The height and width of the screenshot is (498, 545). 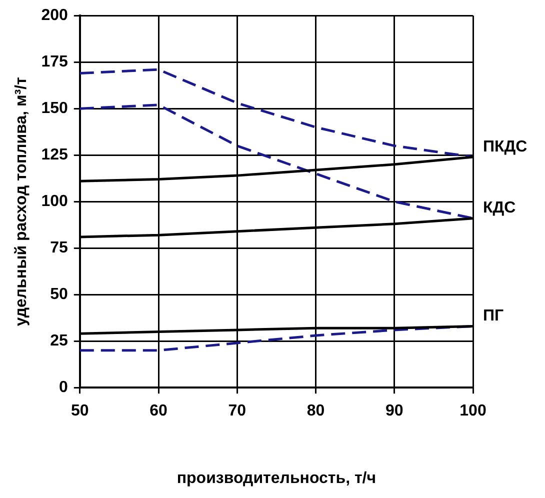 I want to click on series-label: ПКДС, so click(x=505, y=147).